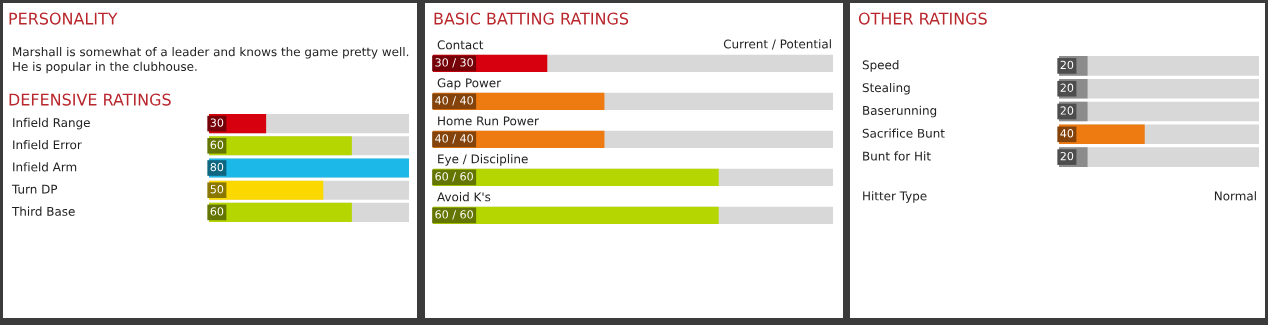 This screenshot has height=325, width=1268. What do you see at coordinates (460, 45) in the screenshot?
I see `y-tick-label: Contact` at bounding box center [460, 45].